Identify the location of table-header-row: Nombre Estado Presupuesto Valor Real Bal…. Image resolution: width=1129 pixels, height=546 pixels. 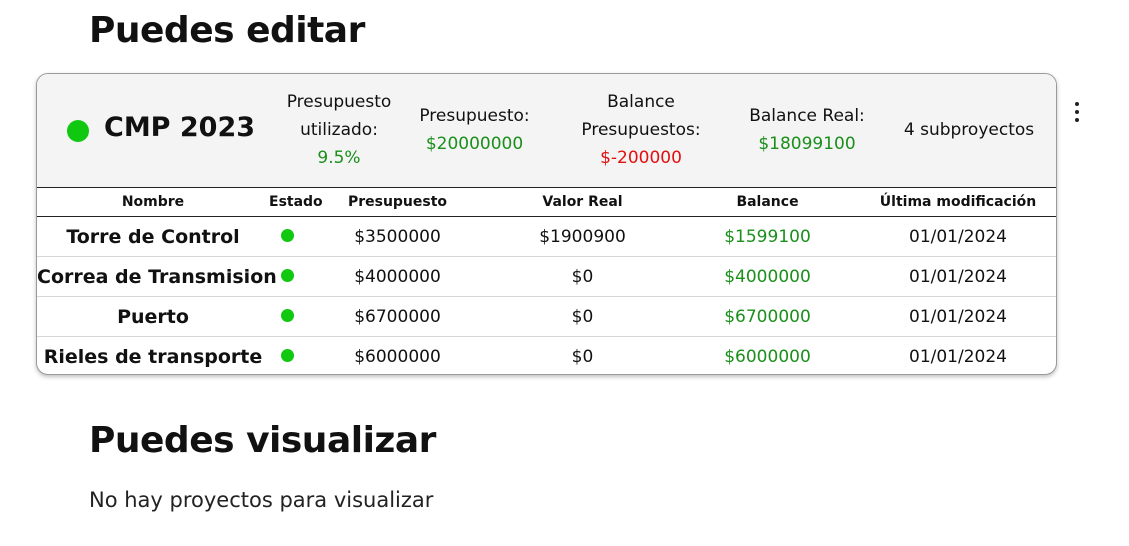
(546, 202).